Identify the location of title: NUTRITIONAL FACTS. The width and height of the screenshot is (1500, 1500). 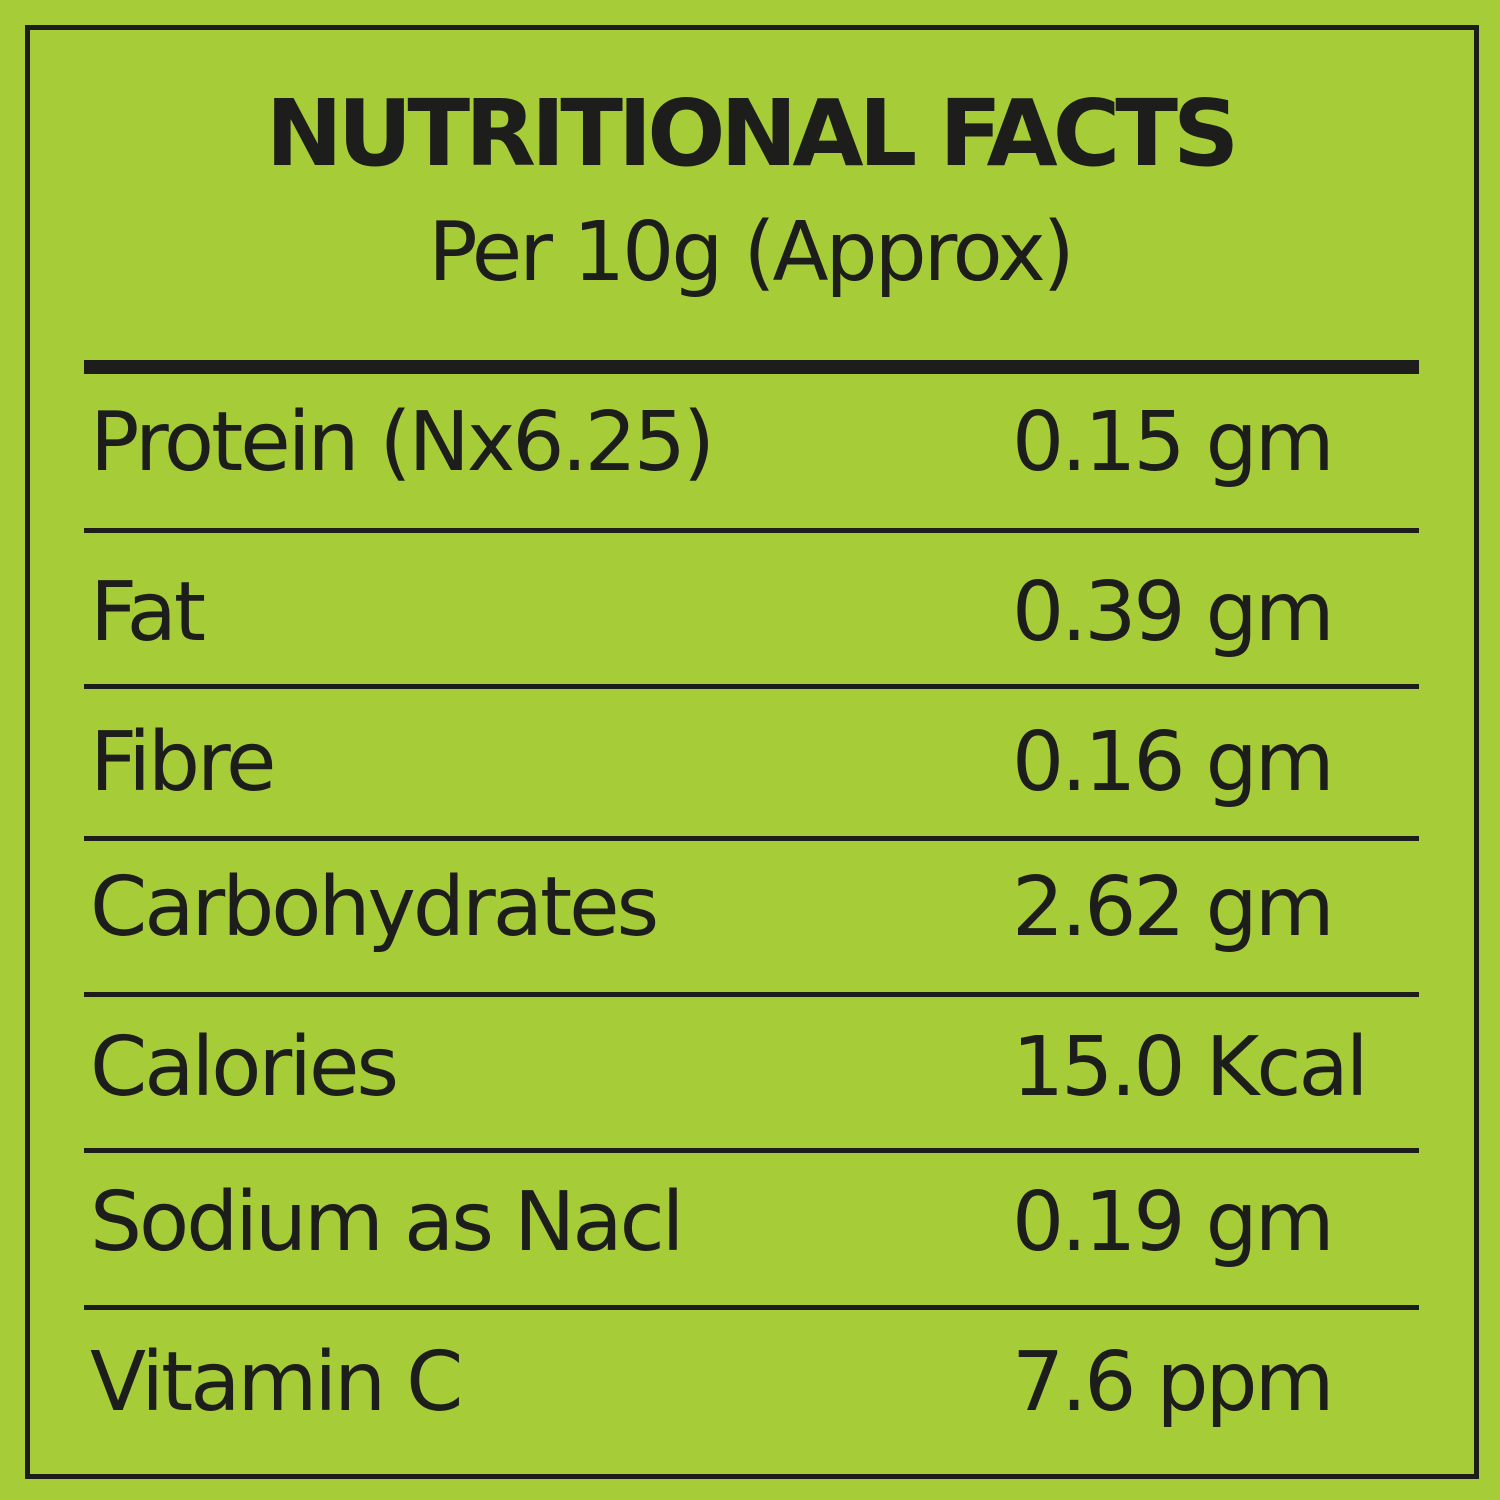
(752, 133).